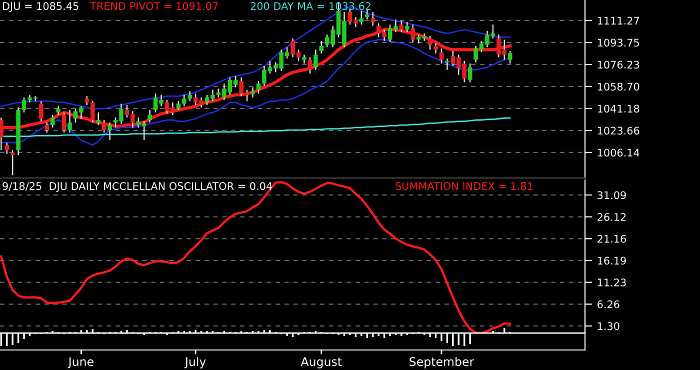 The image size is (700, 370). Describe the element at coordinates (195, 362) in the screenshot. I see `x-tick-label: July` at that location.